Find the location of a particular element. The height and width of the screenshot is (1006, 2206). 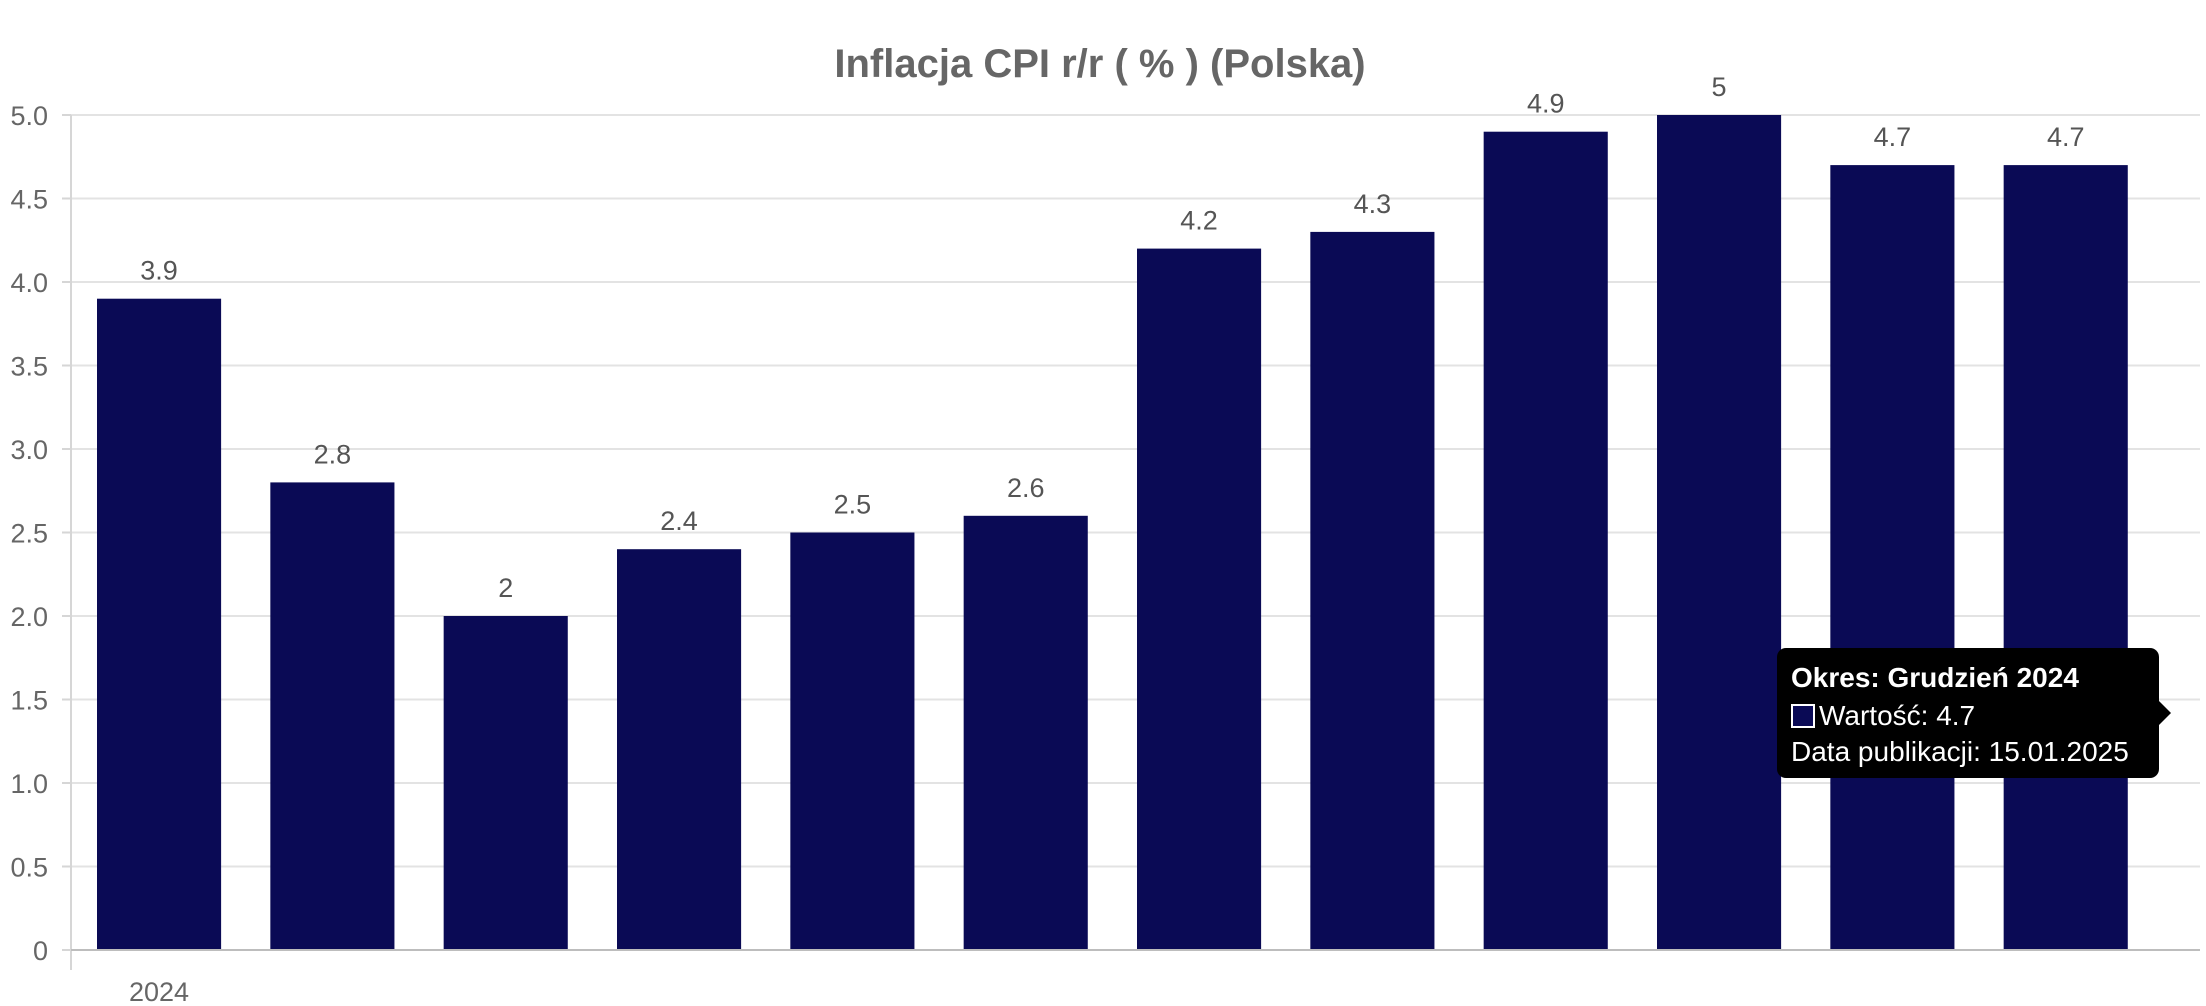

tooltip-value: Wartość: 4.7 is located at coordinates (1897, 715).